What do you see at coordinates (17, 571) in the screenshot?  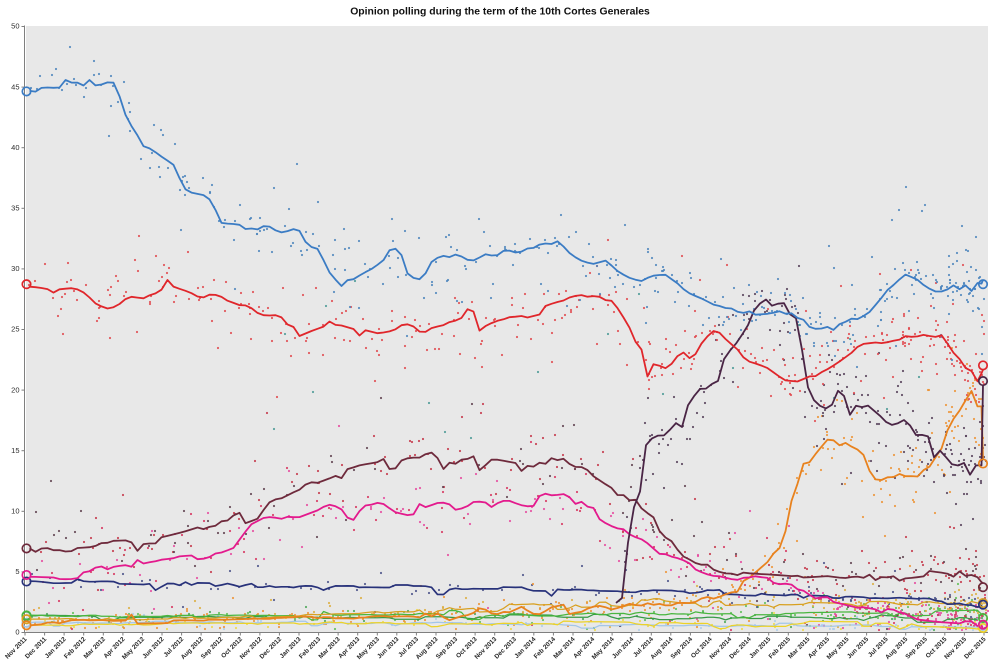 I see `svg-text: 5` at bounding box center [17, 571].